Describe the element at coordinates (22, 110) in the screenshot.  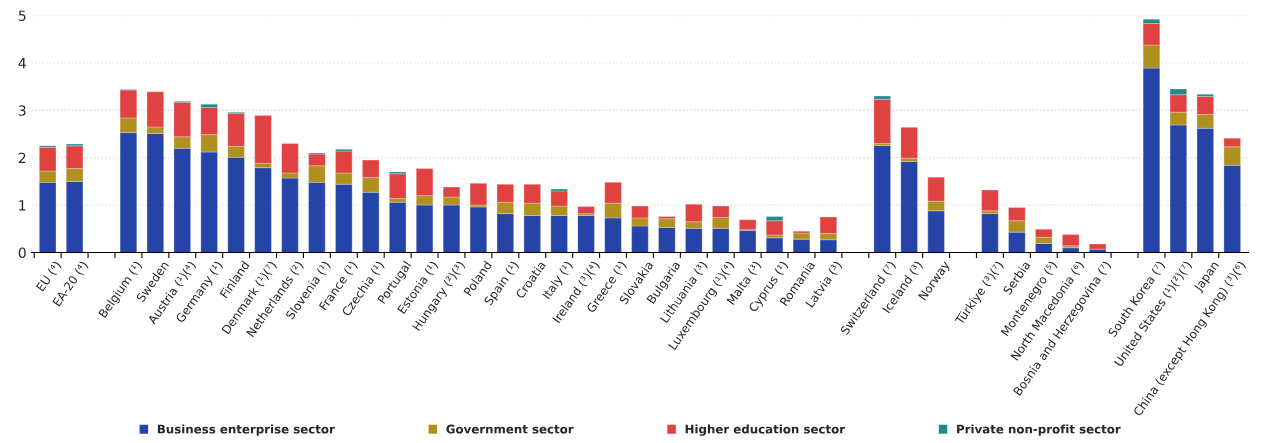
I see `y-tick-label: 3` at that location.